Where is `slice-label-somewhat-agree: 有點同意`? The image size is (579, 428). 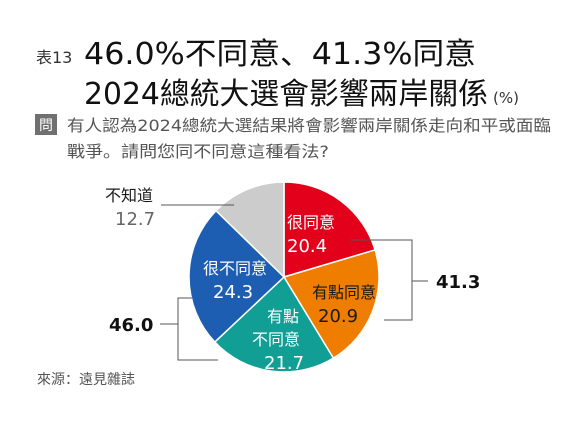 slice-label-somewhat-agree: 有點同意 is located at coordinates (344, 292).